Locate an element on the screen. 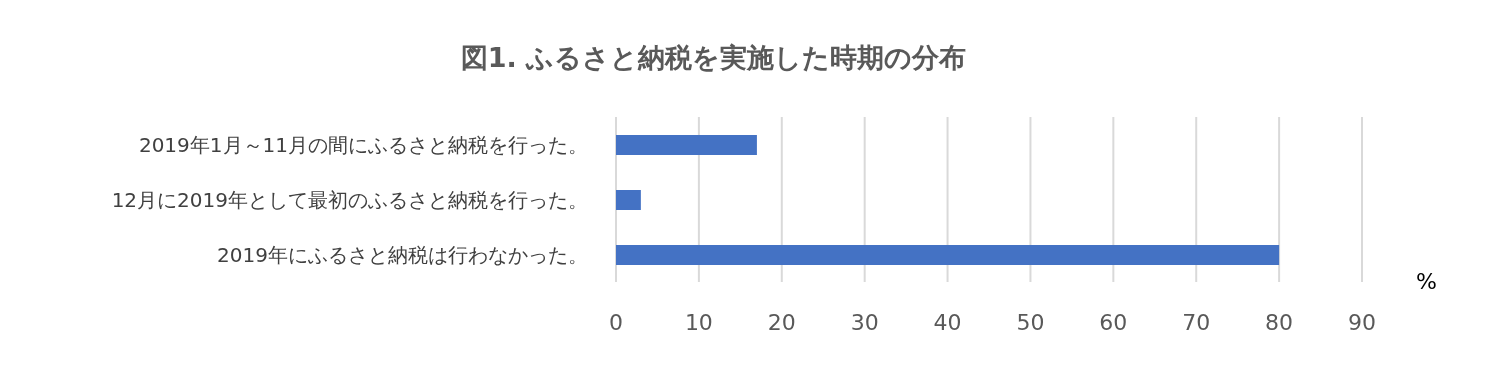 The height and width of the screenshot is (373, 1493). y-tick-label: 2019年にふるさと納税は行わなかった。 is located at coordinates (402, 254).